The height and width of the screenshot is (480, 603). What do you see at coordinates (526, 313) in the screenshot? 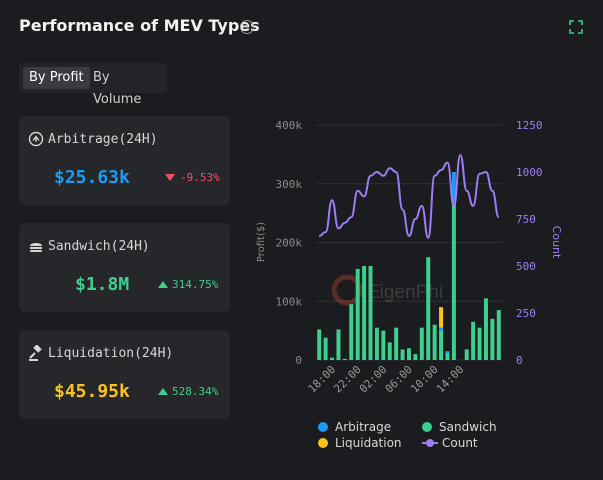
I see `y-right-tick: 250` at bounding box center [526, 313].